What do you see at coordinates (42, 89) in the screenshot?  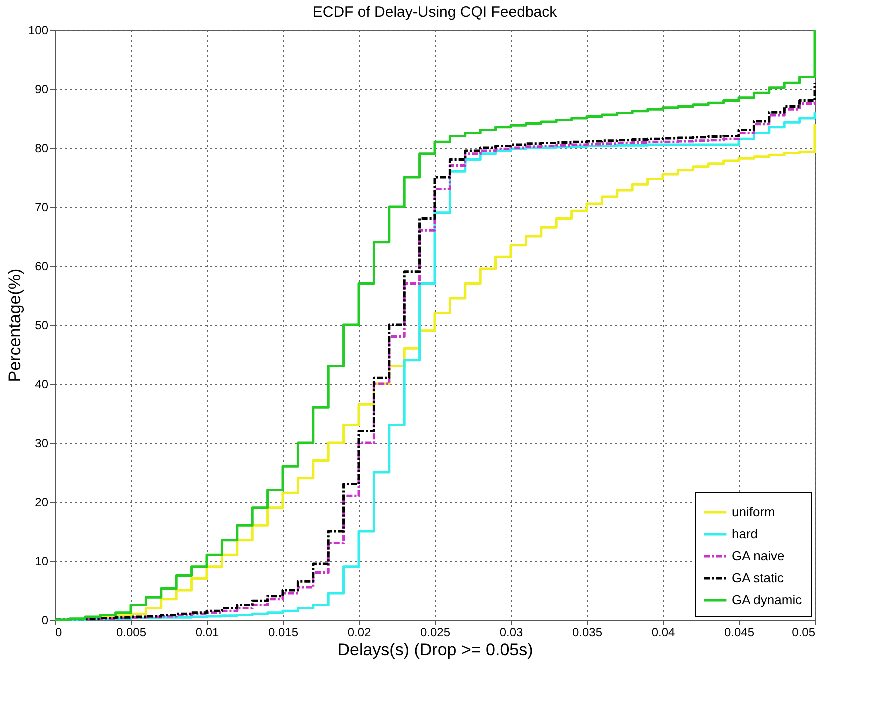 I see `y-tick-label: 90` at bounding box center [42, 89].